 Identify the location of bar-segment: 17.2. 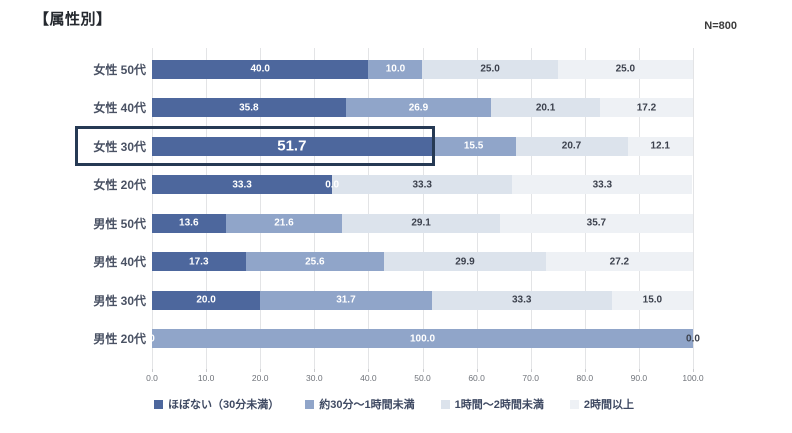
(646, 108).